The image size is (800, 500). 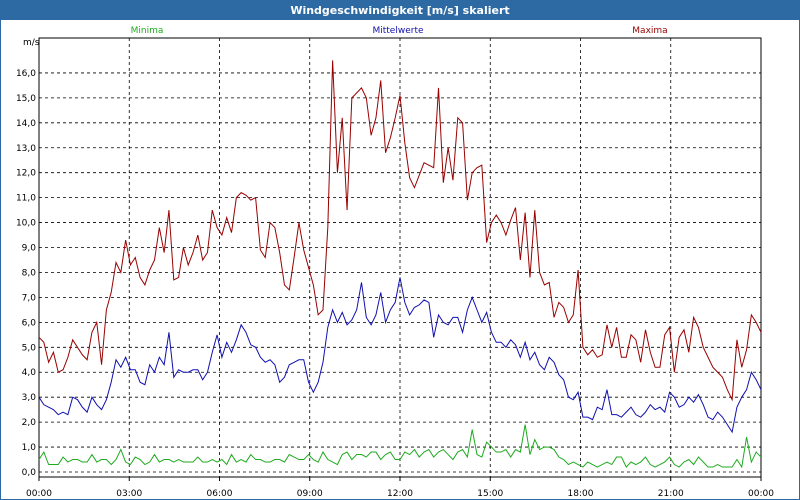 What do you see at coordinates (220, 494) in the screenshot?
I see `x-tick-time: 06:00` at bounding box center [220, 494].